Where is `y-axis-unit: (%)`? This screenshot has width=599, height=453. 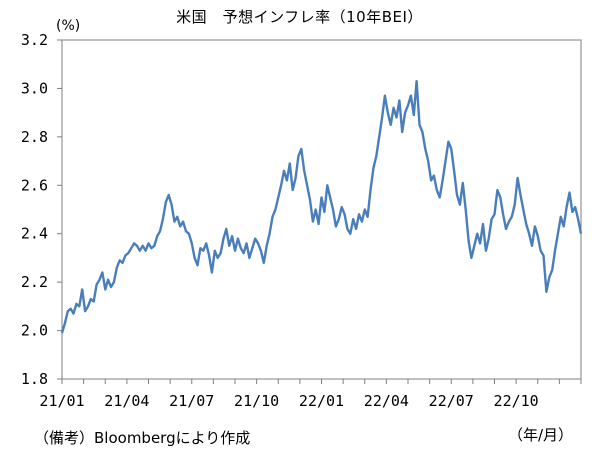 y-axis-unit: (%) is located at coordinates (68, 26).